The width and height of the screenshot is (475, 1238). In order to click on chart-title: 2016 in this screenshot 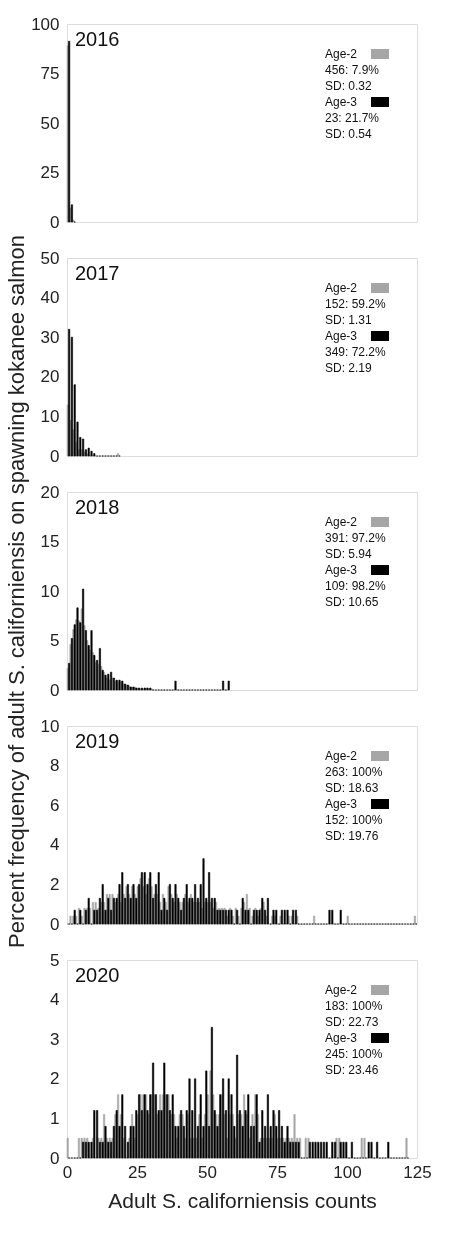, I will do `click(97, 39)`.